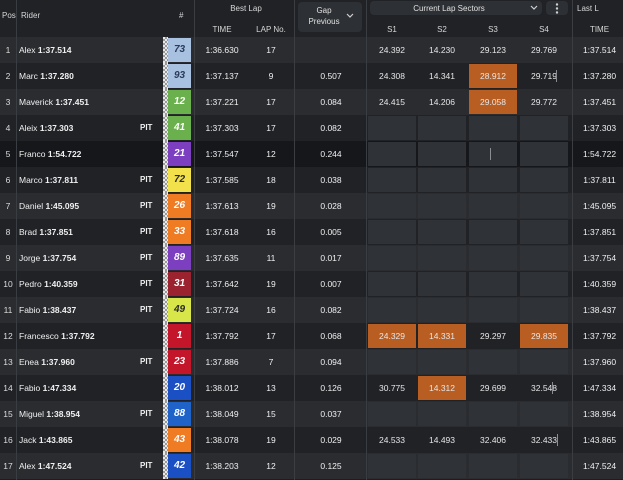 The width and height of the screenshot is (623, 480). Describe the element at coordinates (179, 102) in the screenshot. I see `rider-number-badge: 12` at that location.